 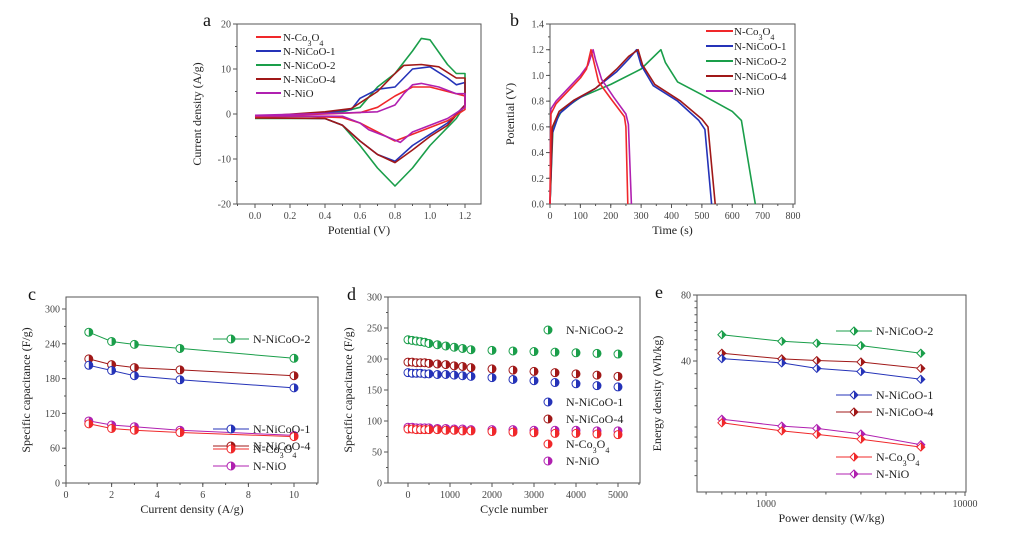 What do you see at coordinates (762, 216) in the screenshot?
I see `x-tick-label: 700` at bounding box center [762, 216].